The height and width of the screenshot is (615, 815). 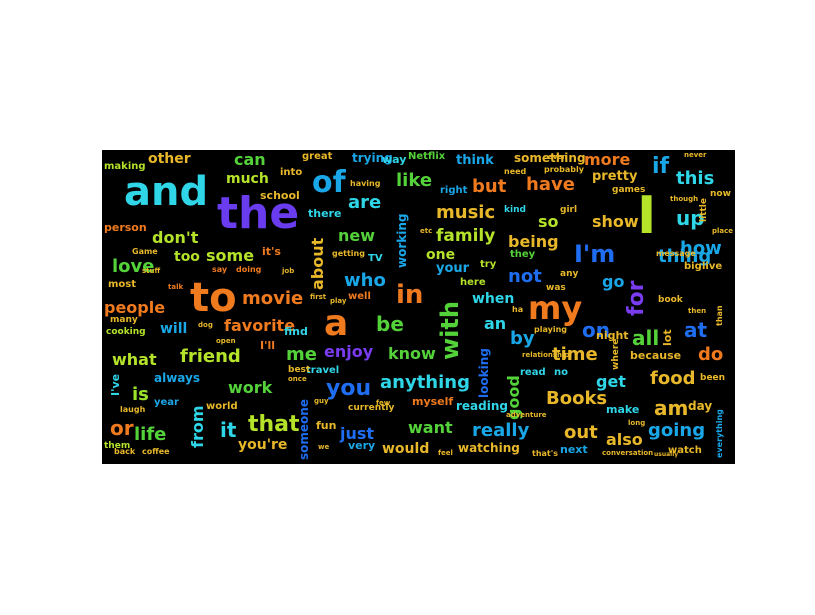 What do you see at coordinates (324, 447) in the screenshot?
I see `word: we` at bounding box center [324, 447].